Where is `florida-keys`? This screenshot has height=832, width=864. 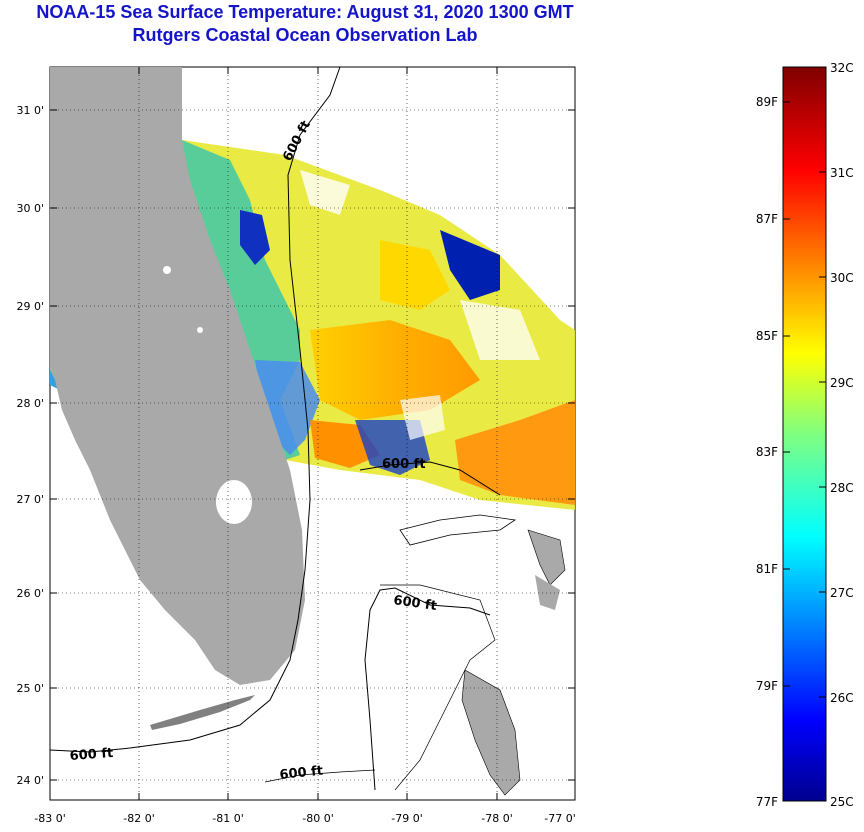 florida-keys is located at coordinates (202, 712).